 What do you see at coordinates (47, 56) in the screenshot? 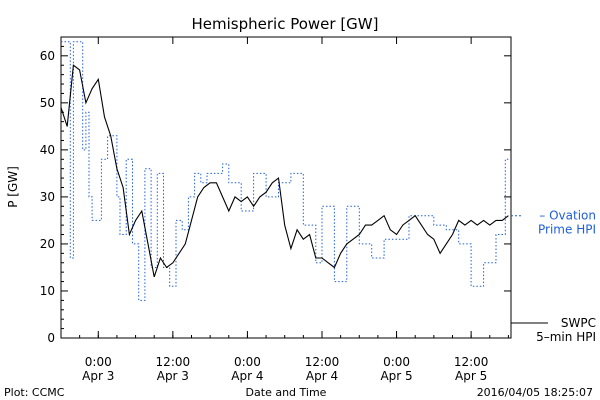
I see `y-tick-label: 60` at bounding box center [47, 56].